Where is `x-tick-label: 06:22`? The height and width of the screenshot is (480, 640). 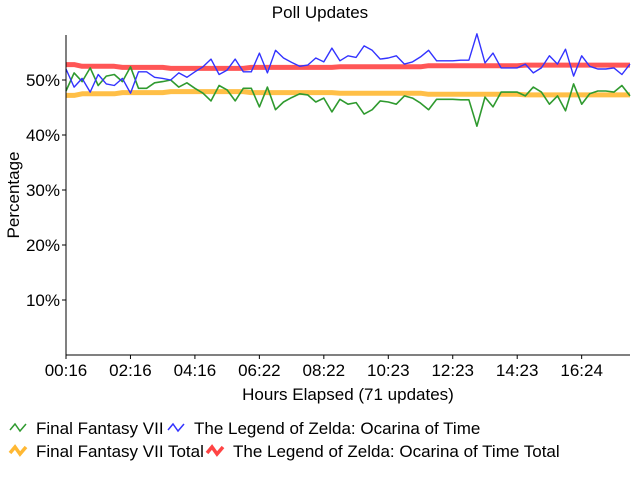 x-tick-label: 06:22 is located at coordinates (259, 370).